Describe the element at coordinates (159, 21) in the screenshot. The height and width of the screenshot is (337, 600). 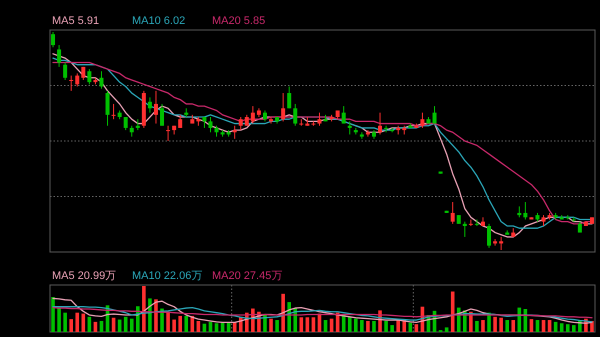
I see `text: MA10 6.02` at that location.